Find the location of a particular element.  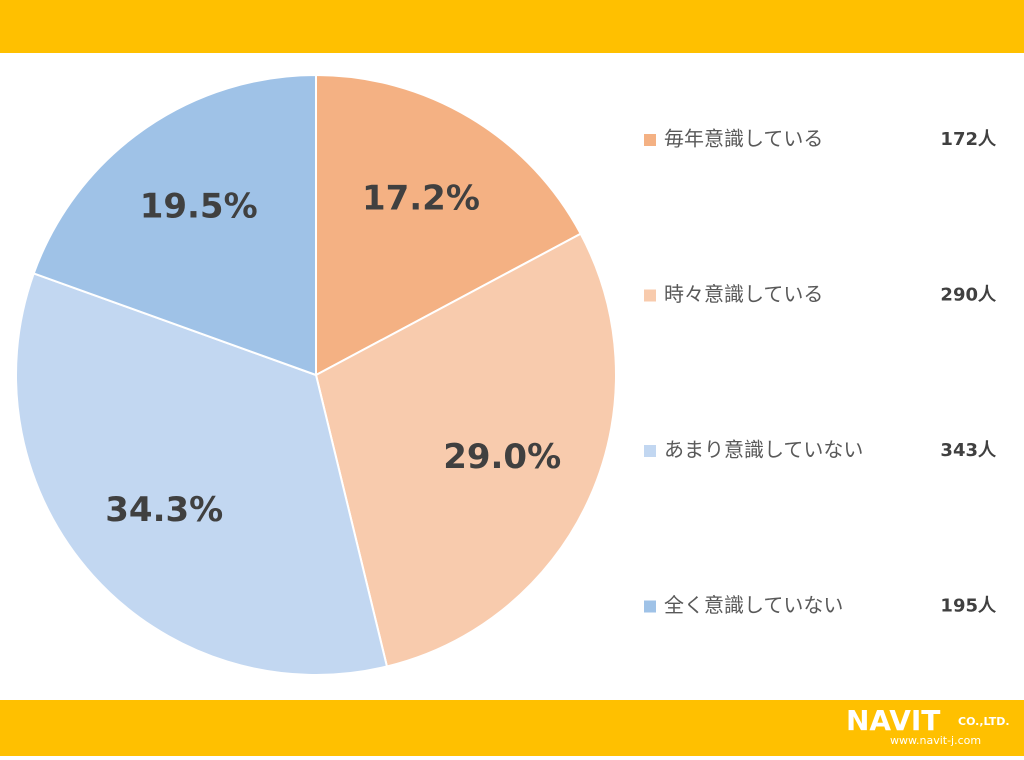

legend-label: 毎年意識している is located at coordinates (743, 139).